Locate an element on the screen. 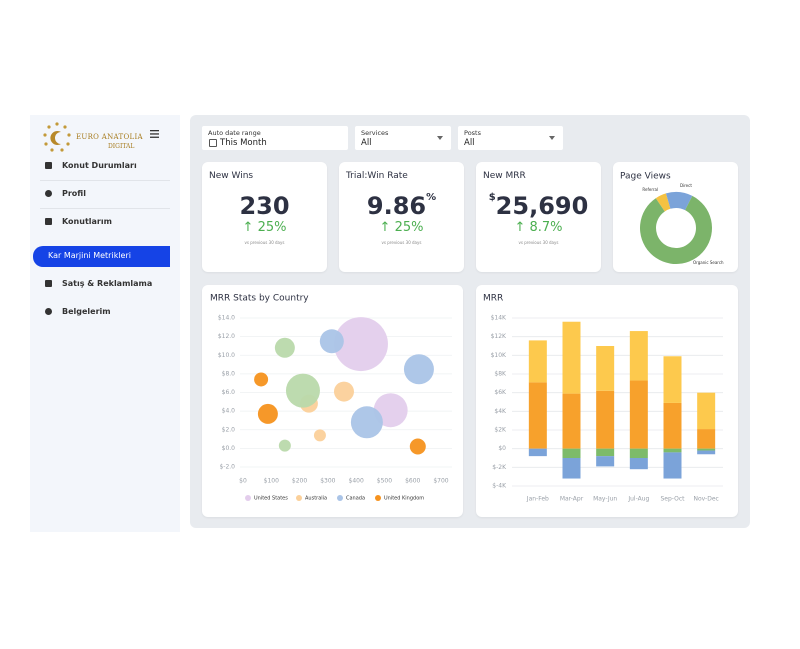 This screenshot has width=800, height=649. sidebar: EURO ANATOLIA DIGITAL is located at coordinates (105, 323).